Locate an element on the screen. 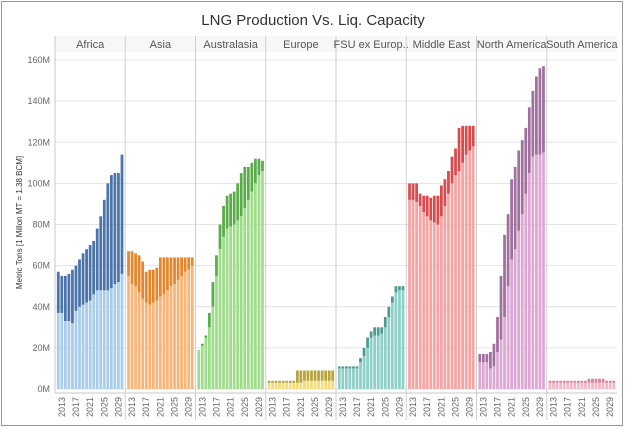 The height and width of the screenshot is (429, 626). x-tick-label: 2017 is located at coordinates (568, 407).